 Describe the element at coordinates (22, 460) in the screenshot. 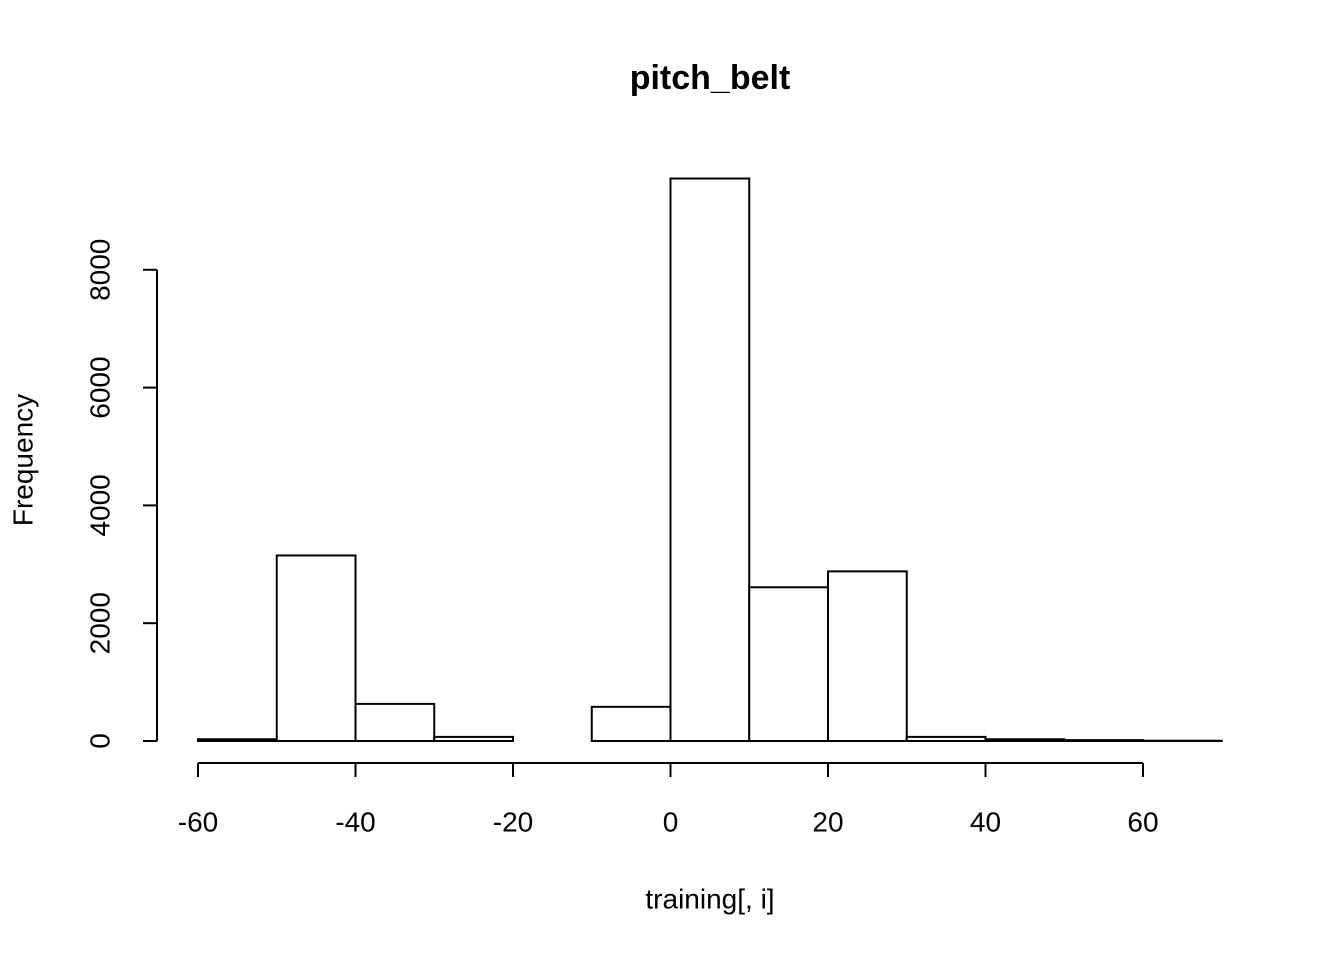

I see `y-axis-label: Frequency` at that location.